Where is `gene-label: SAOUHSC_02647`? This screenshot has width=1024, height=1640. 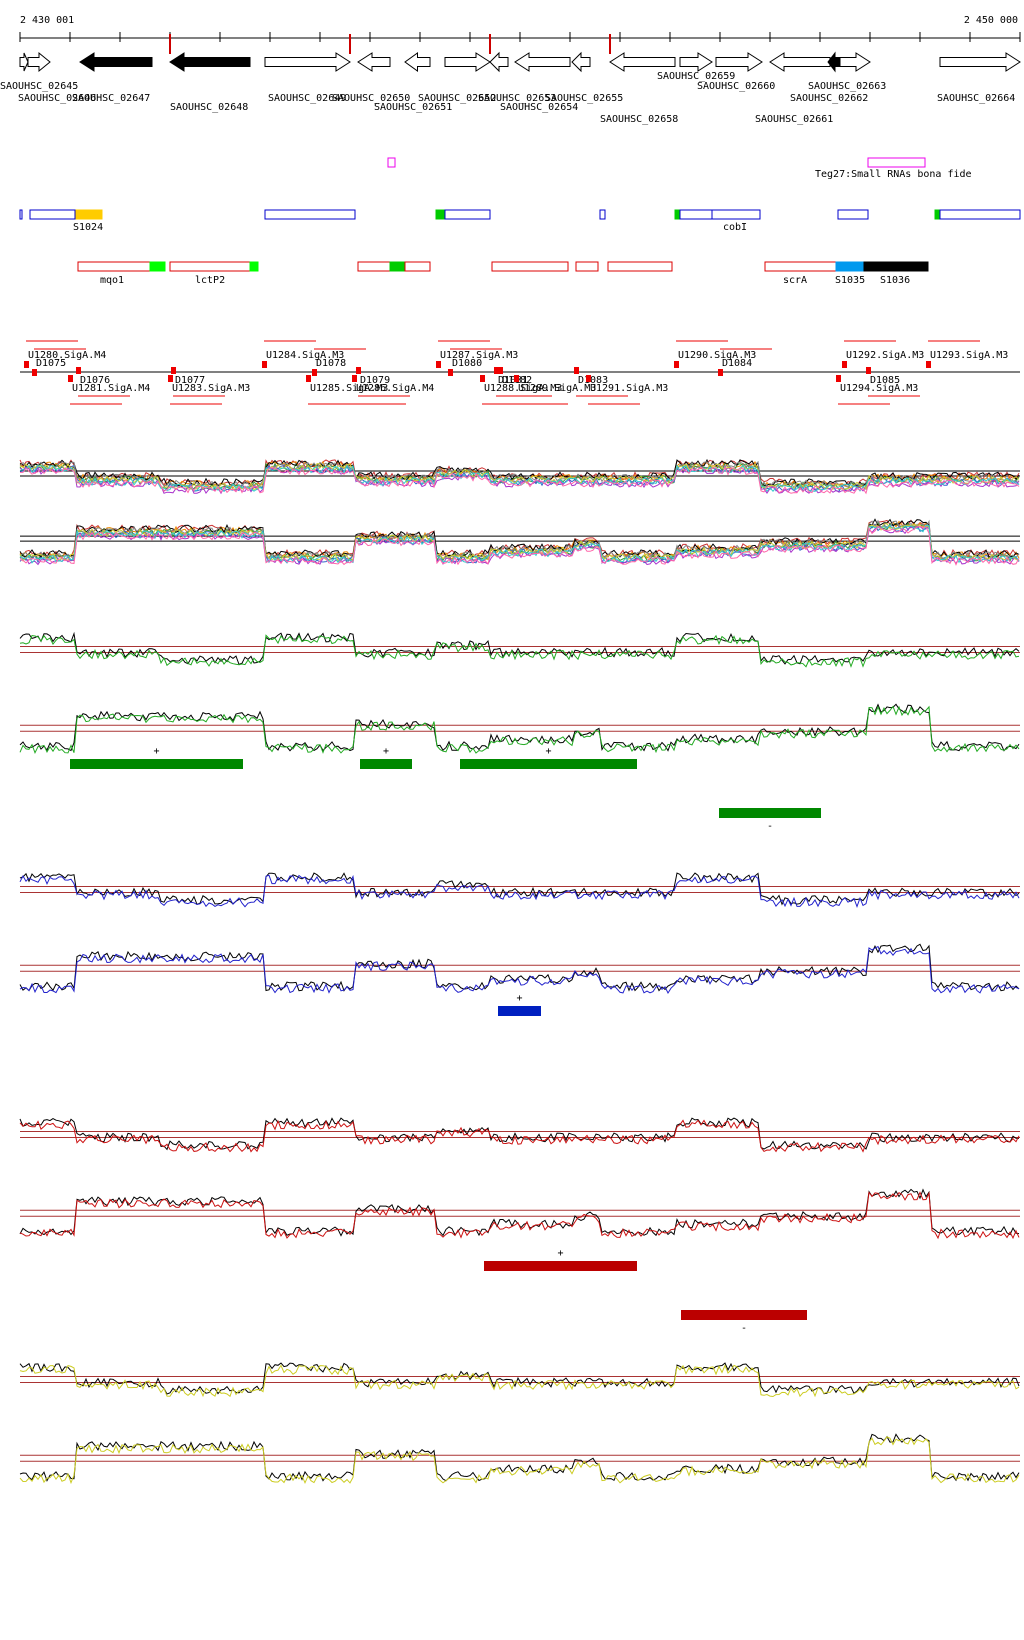
gene-label: SAOUHSC_02647 is located at coordinates (111, 98).